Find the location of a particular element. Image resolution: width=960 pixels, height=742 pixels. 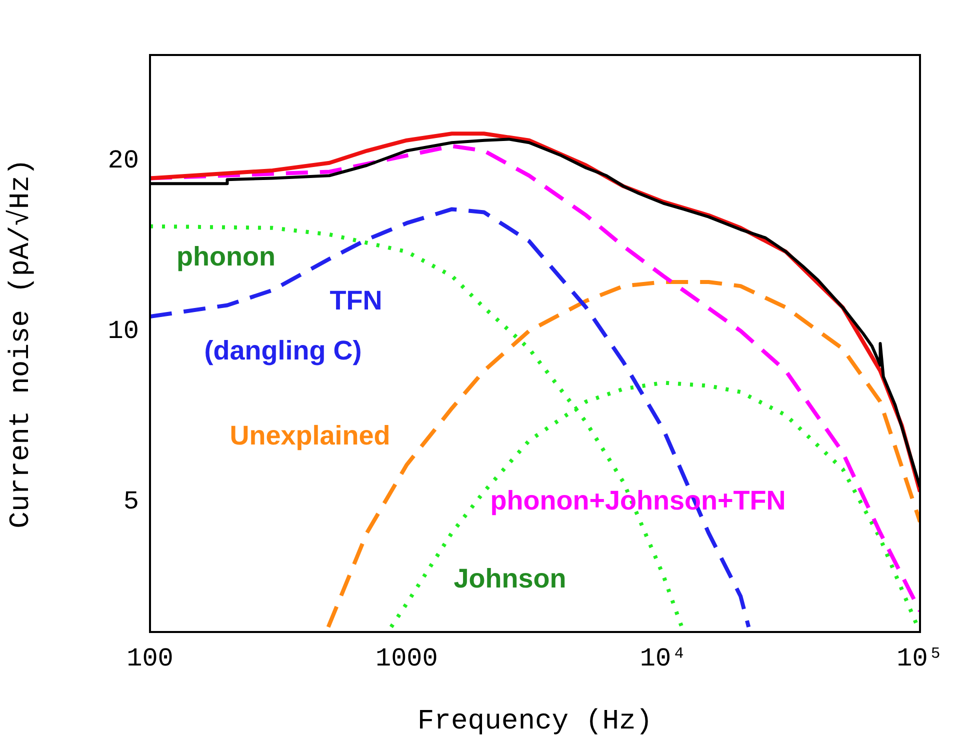

series-label: TFN (dangling C) is located at coordinates (293, 325).